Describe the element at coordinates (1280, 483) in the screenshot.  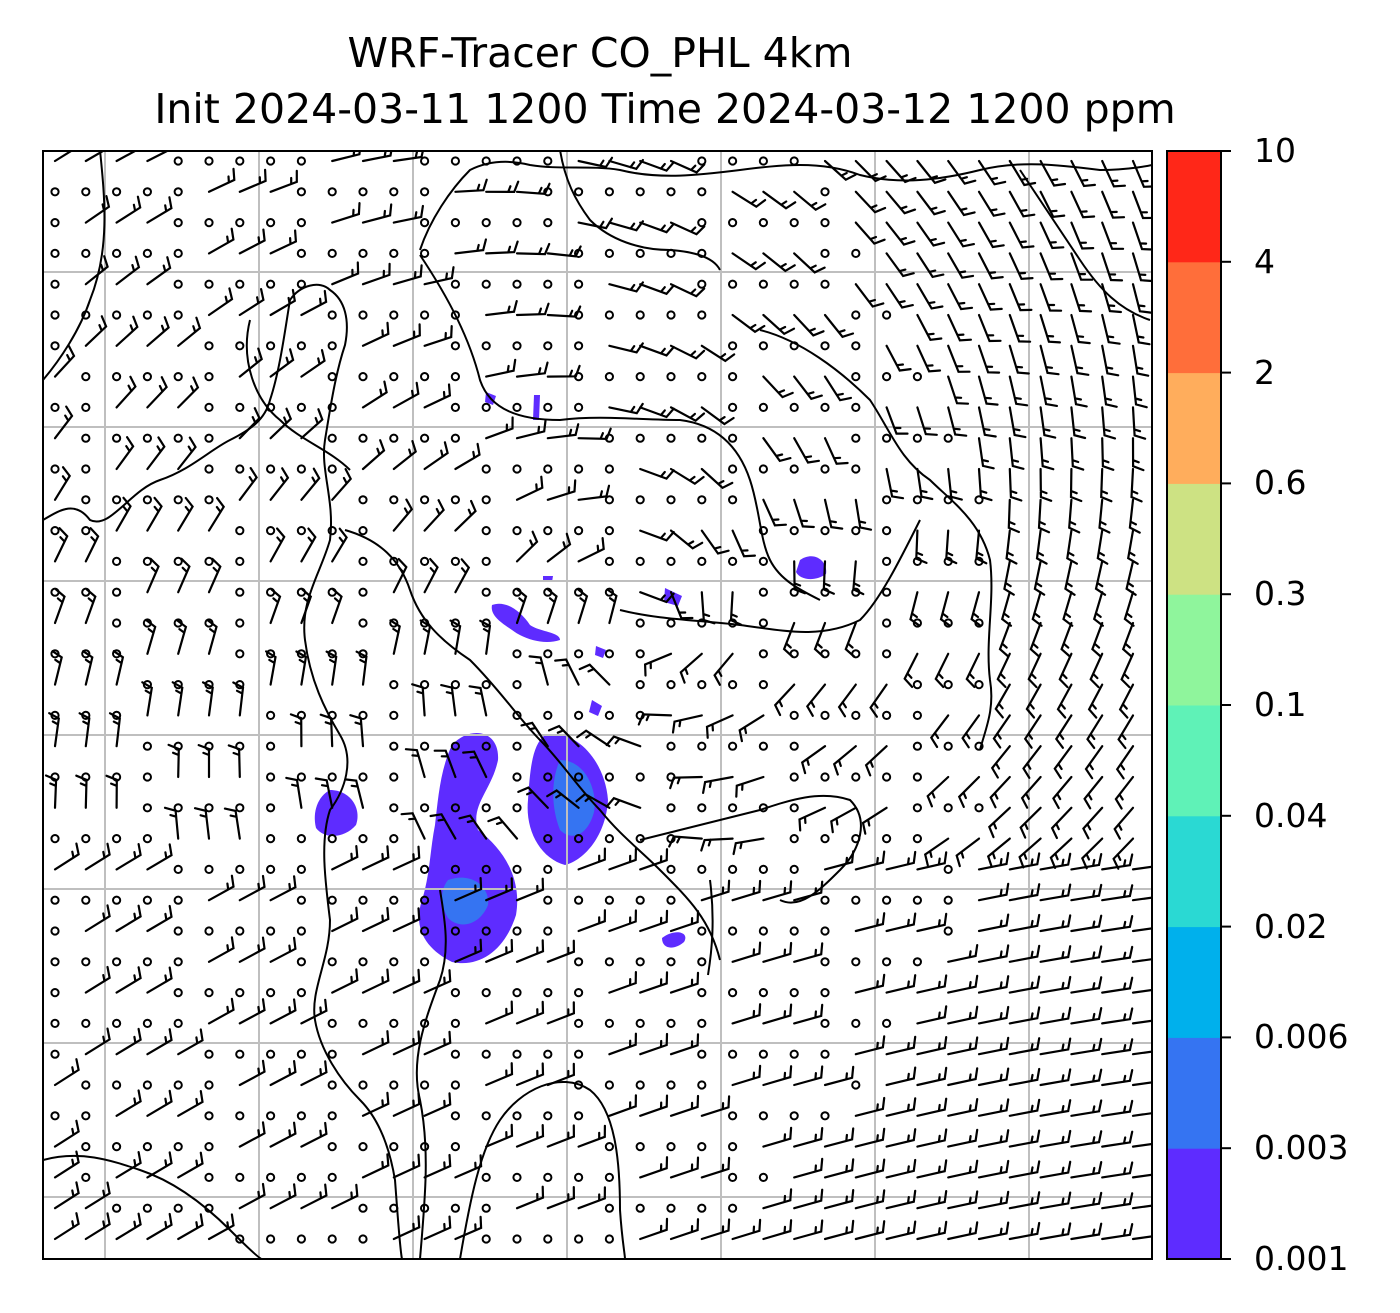
I see `colorbar-tick-label: 0.6` at that location.